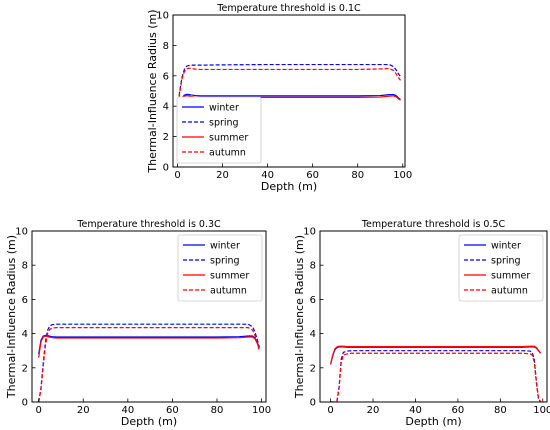 The image size is (550, 430). Describe the element at coordinates (288, 8) in the screenshot. I see `chart-title: Temperature threshold is 0.1C` at that location.